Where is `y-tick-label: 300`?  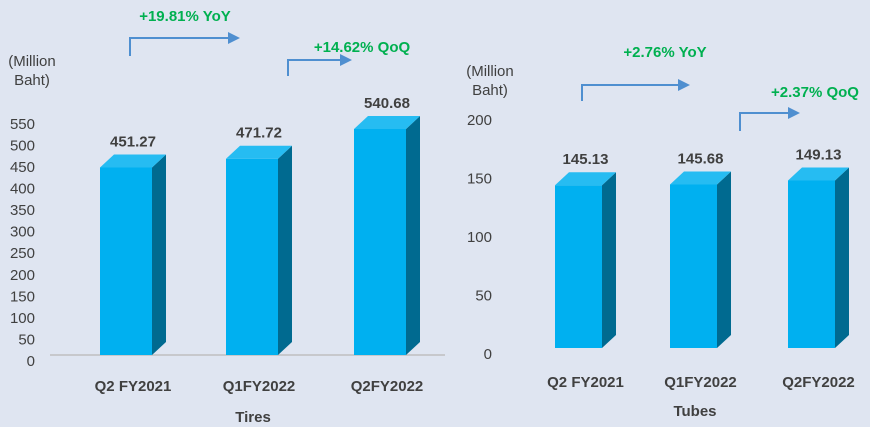 y-tick-label: 300 is located at coordinates (22, 232).